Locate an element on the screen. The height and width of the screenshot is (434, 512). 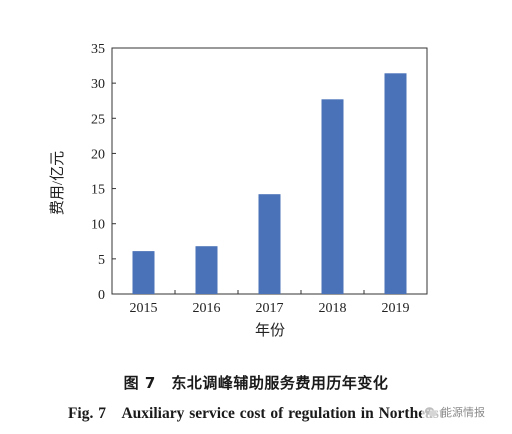
watermark-text: 能源情报 is located at coordinates (463, 412).